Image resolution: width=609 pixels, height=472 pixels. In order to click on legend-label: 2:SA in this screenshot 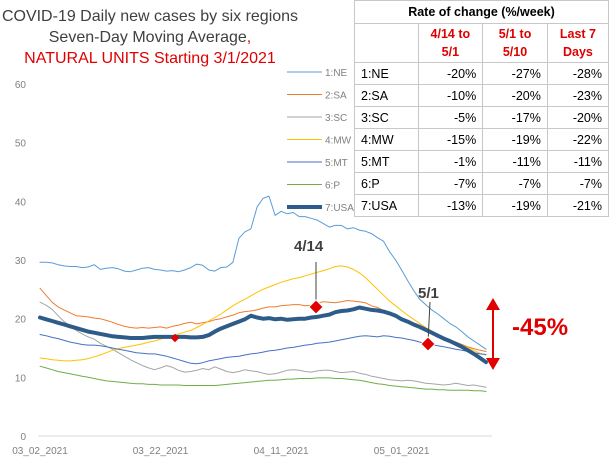, I will do `click(336, 96)`.